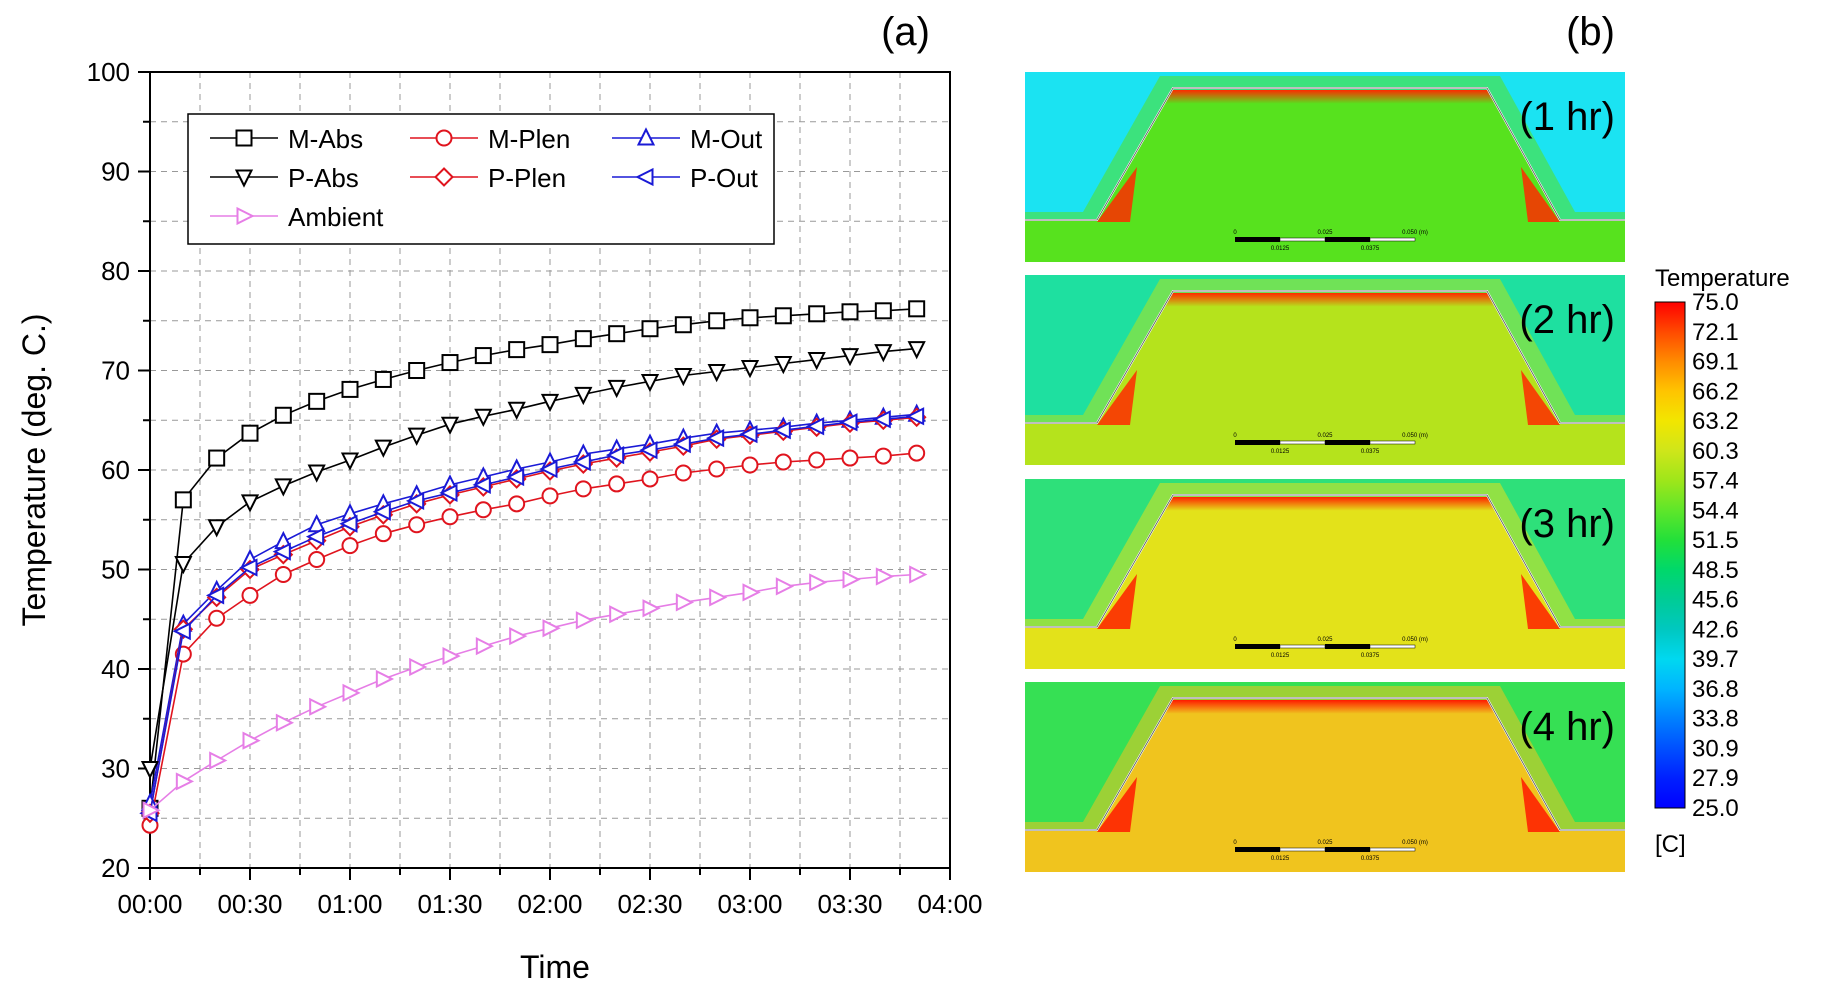 This screenshot has width=1825, height=990. I want to click on y-tick-label: 60, so click(115, 470).